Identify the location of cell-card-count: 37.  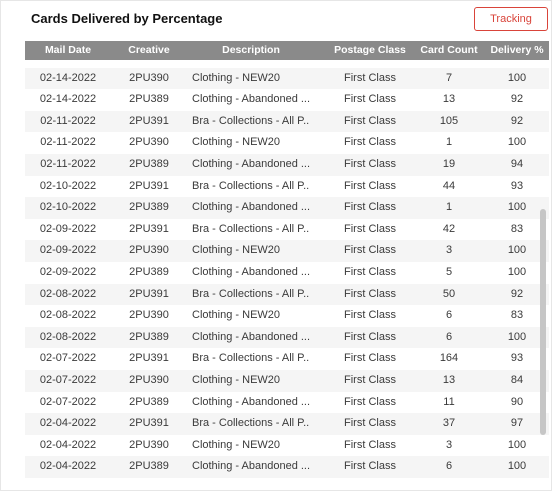
(449, 423).